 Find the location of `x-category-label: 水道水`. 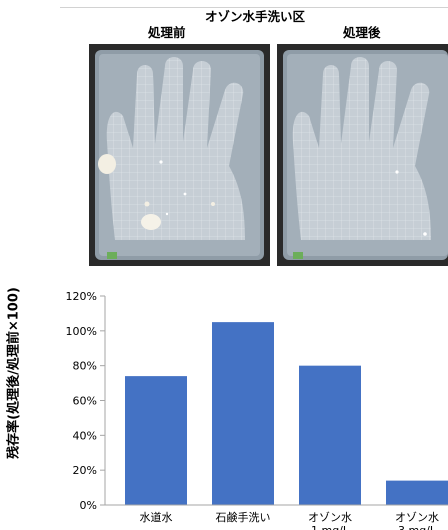

x-category-label: 水道水 is located at coordinates (156, 517).